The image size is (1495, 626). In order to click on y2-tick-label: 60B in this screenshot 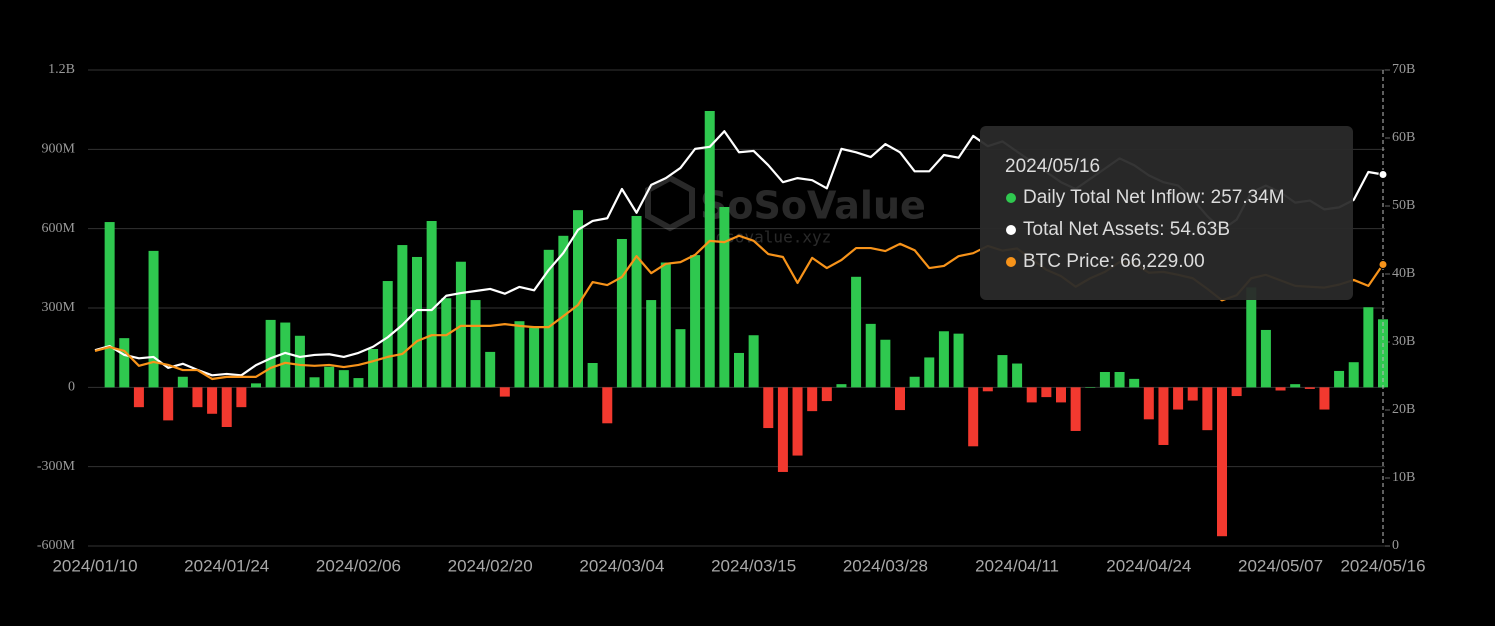, I will do `click(1403, 137)`.